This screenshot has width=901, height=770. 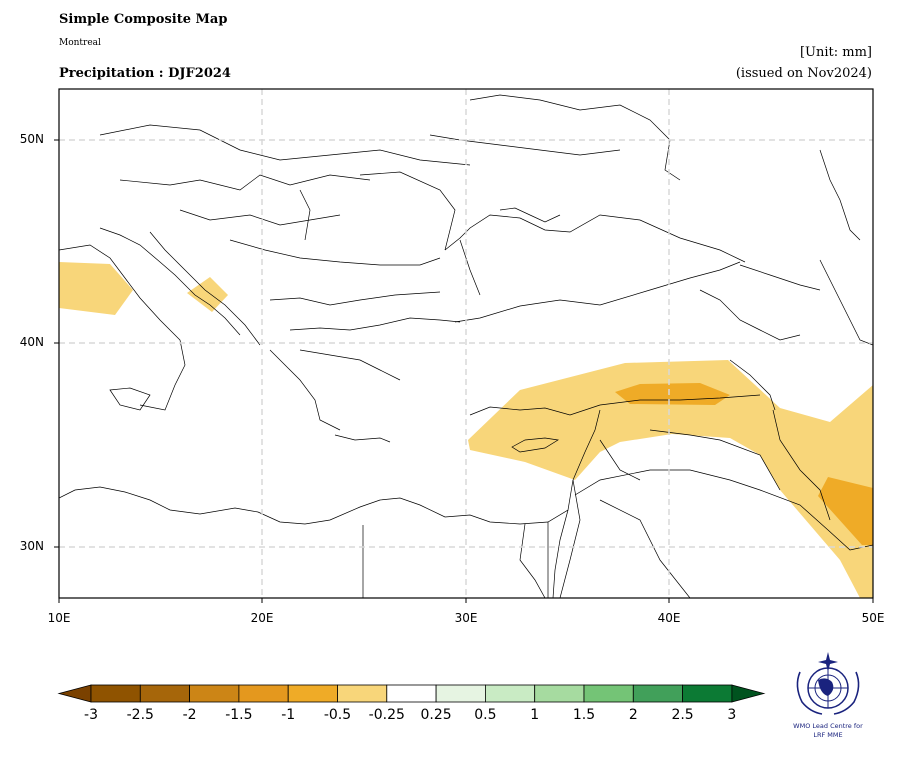 What do you see at coordinates (835, 52) in the screenshot?
I see `unit-label: [Unit: mm]` at bounding box center [835, 52].